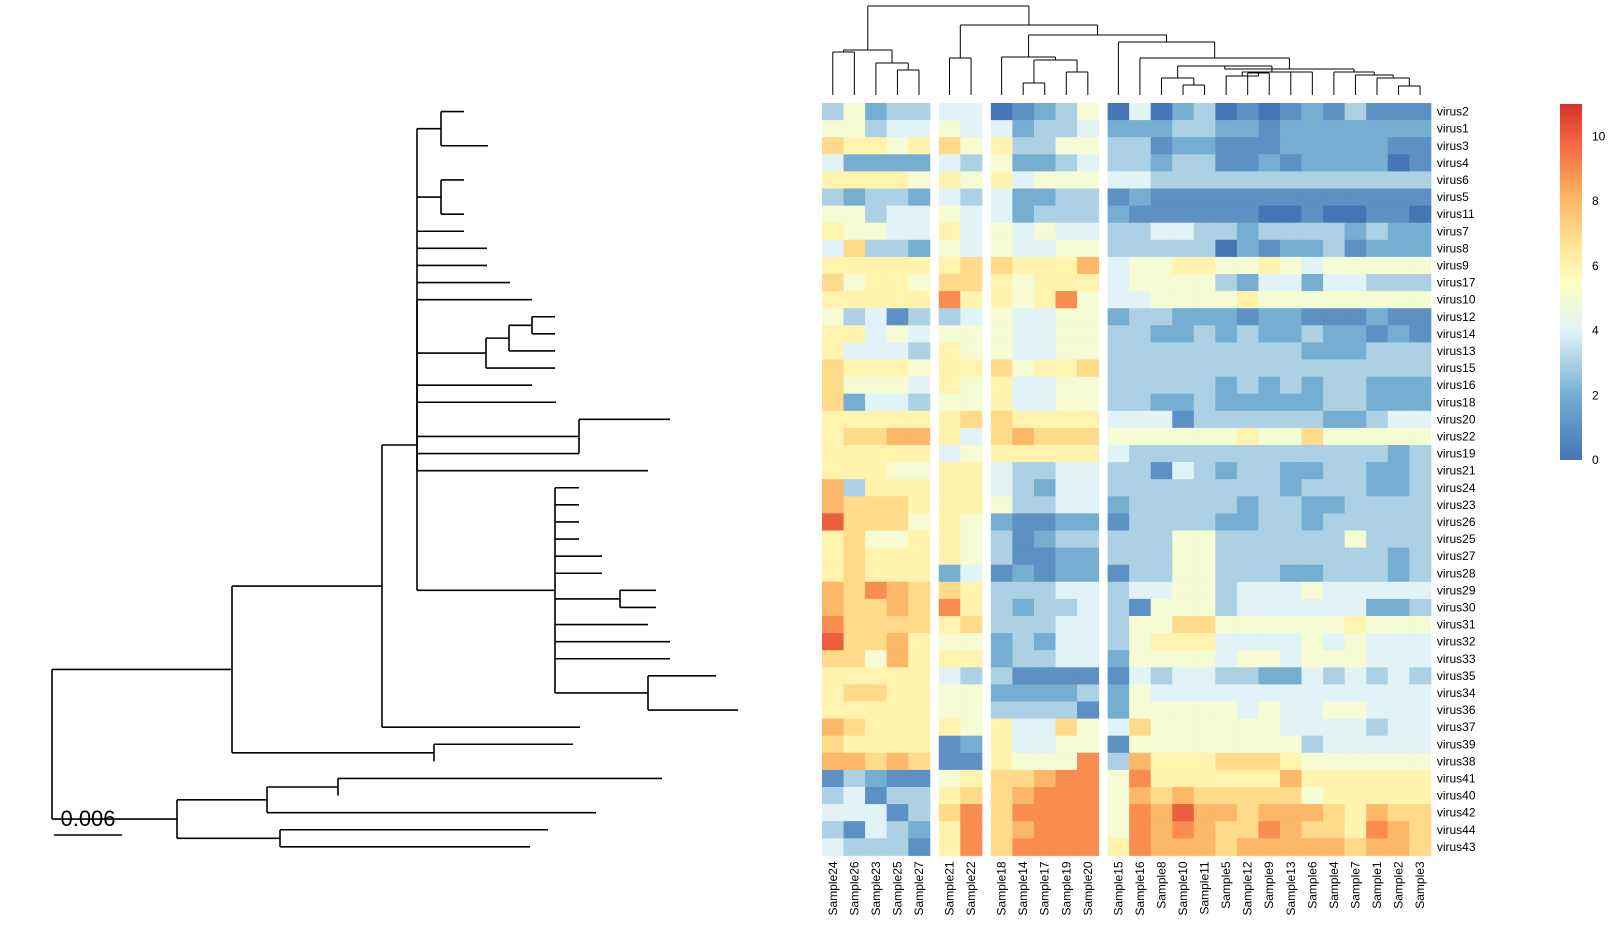 The height and width of the screenshot is (939, 1620). Describe the element at coordinates (1456, 436) in the screenshot. I see `row-label: virus22` at that location.